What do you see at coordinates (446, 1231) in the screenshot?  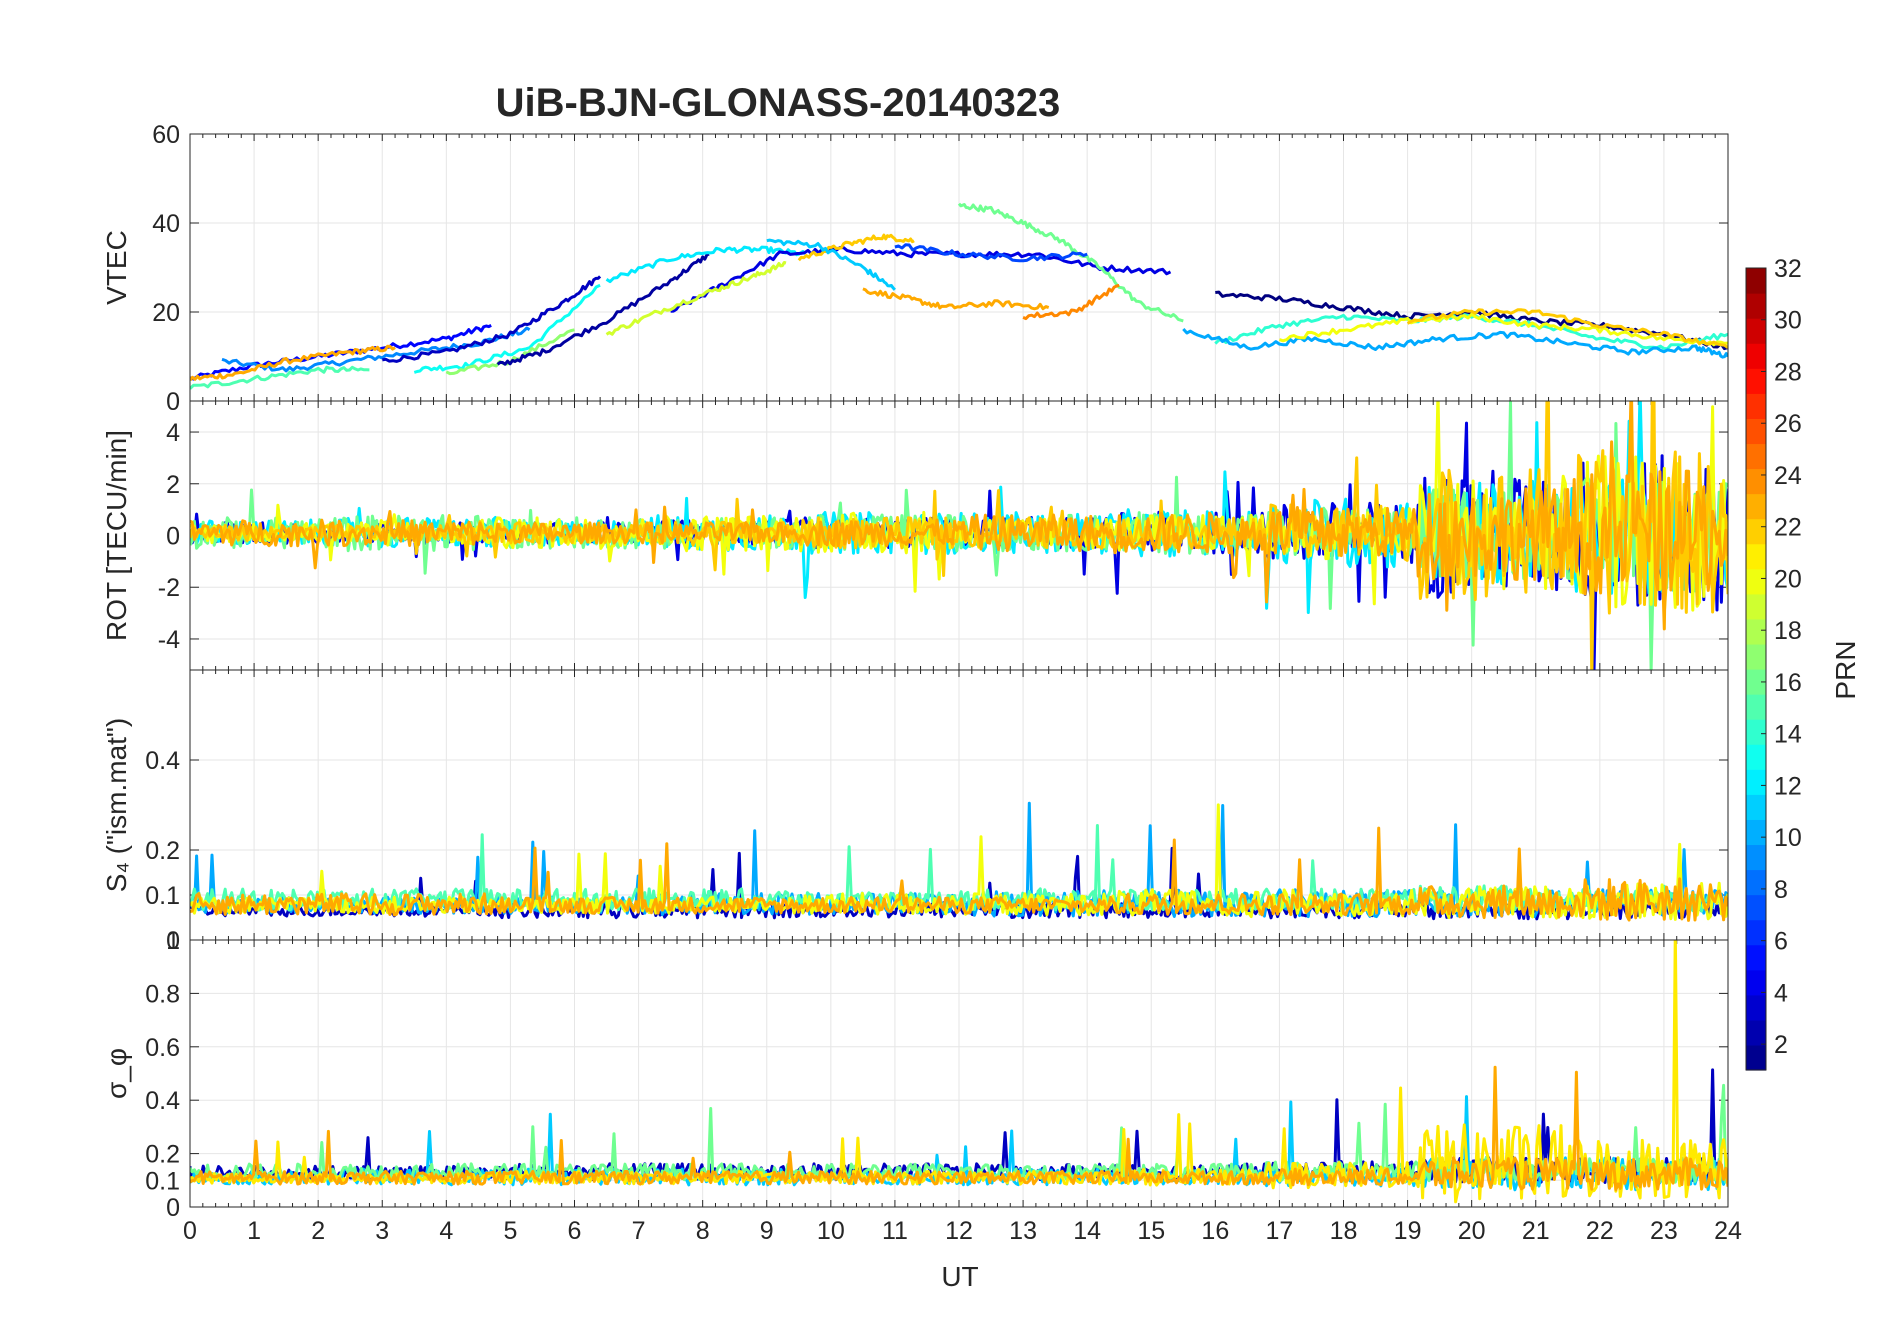 I see `x-tick-label: 4` at bounding box center [446, 1231].